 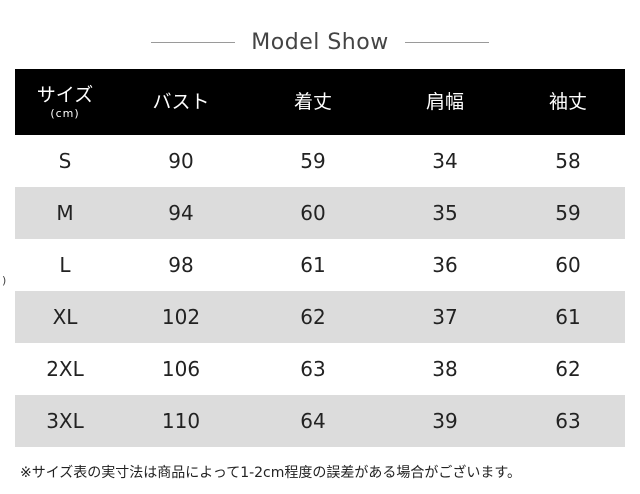 What do you see at coordinates (445, 213) in the screenshot?
I see `cell-shoulder: 35` at bounding box center [445, 213].